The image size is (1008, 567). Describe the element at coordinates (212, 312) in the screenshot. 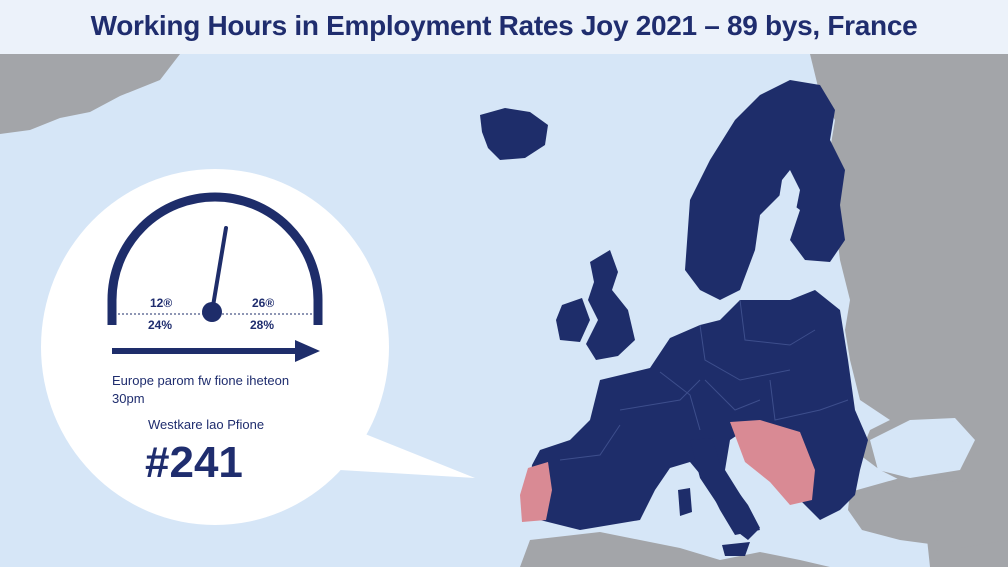

I see `gauge-pivot` at that location.